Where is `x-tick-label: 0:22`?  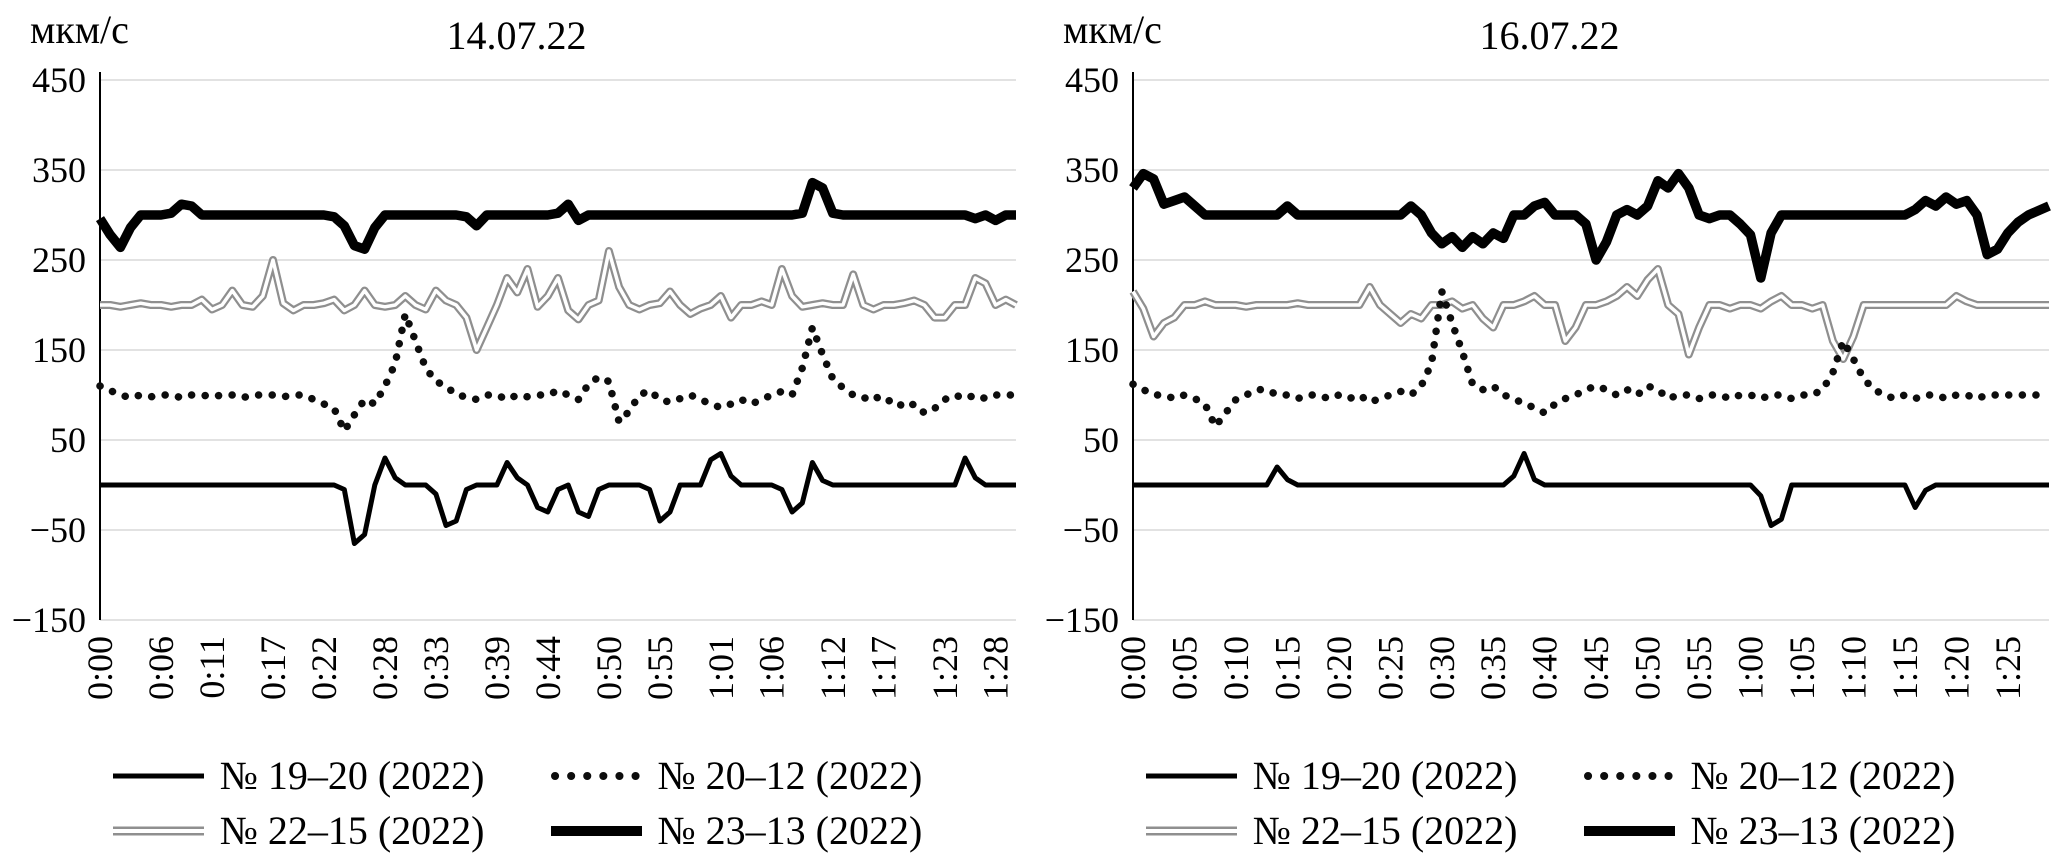
x-tick-label: 0:22 is located at coordinates (324, 668).